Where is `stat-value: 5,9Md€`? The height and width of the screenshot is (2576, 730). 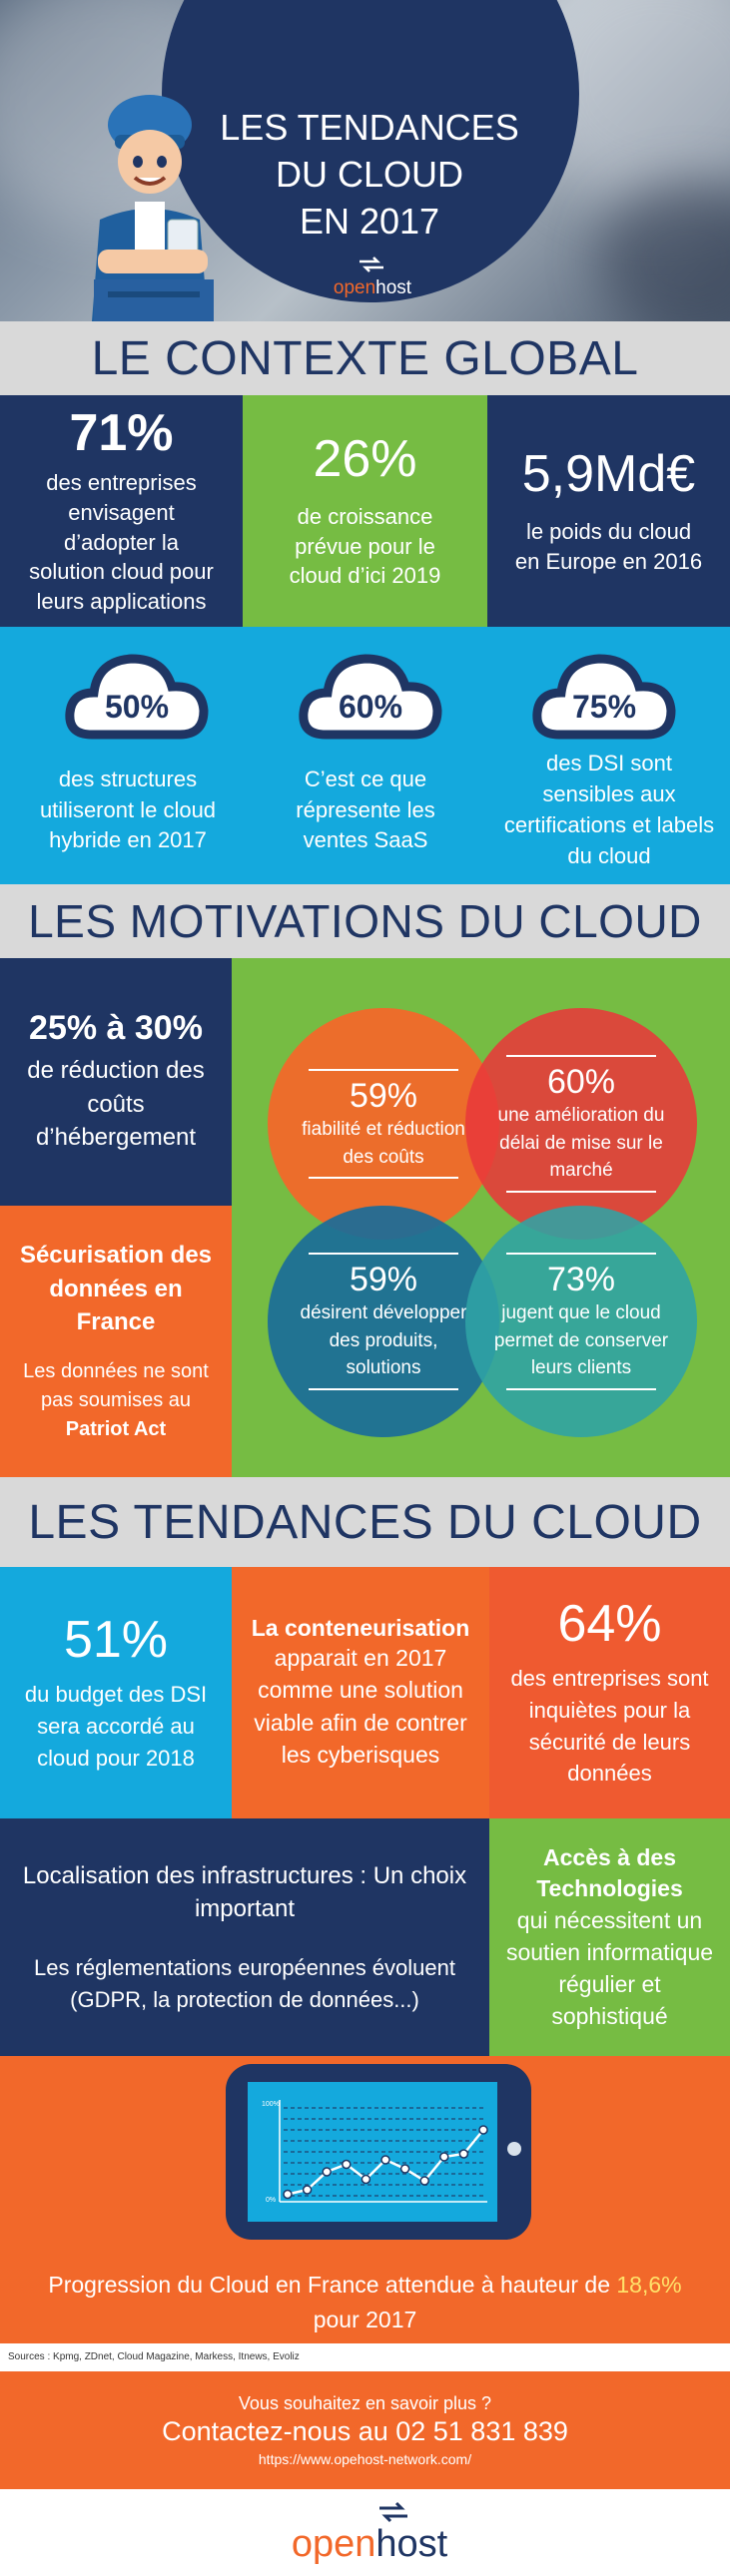 stat-value: 5,9Md€ is located at coordinates (608, 474).